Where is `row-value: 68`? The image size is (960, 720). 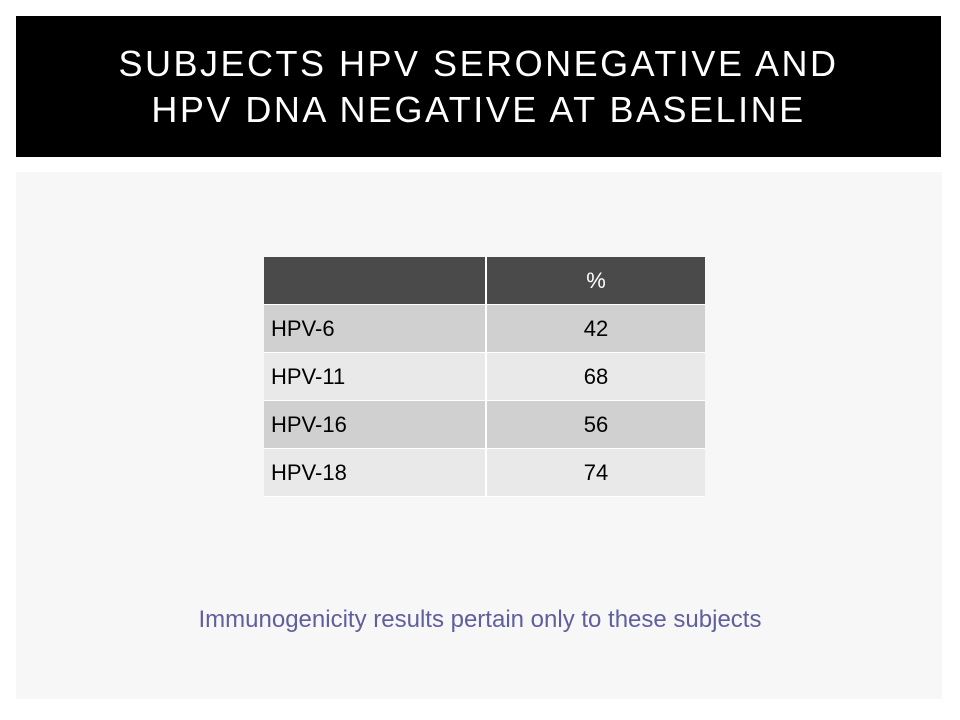 row-value: 68 is located at coordinates (595, 376).